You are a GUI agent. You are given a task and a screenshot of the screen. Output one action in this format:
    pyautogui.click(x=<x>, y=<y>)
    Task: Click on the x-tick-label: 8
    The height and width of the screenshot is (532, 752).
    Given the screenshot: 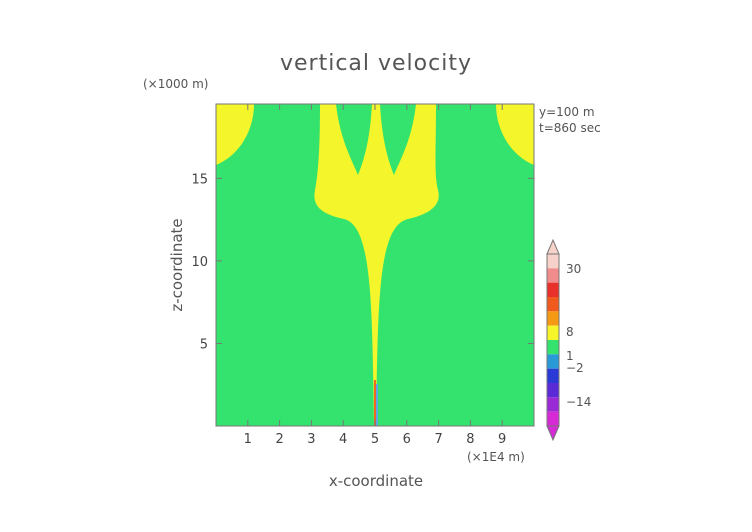 What is the action you would take?
    pyautogui.click(x=470, y=439)
    